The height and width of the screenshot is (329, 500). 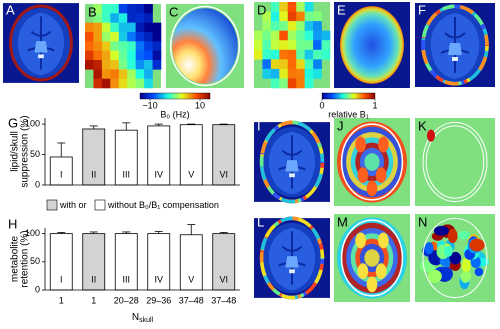 I want to click on panel-label: M, so click(x=342, y=221).